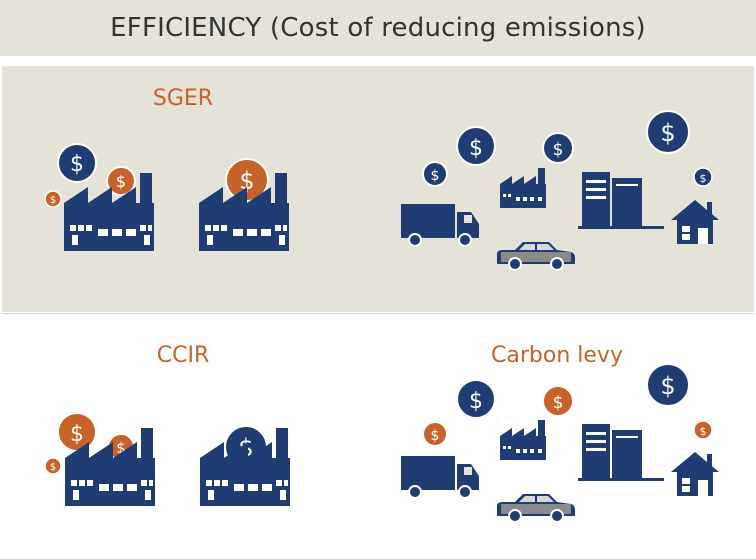 This screenshot has width=756, height=559. I want to click on page-title: EFFICIENCY (Cost of reducing emissions), so click(378, 28).